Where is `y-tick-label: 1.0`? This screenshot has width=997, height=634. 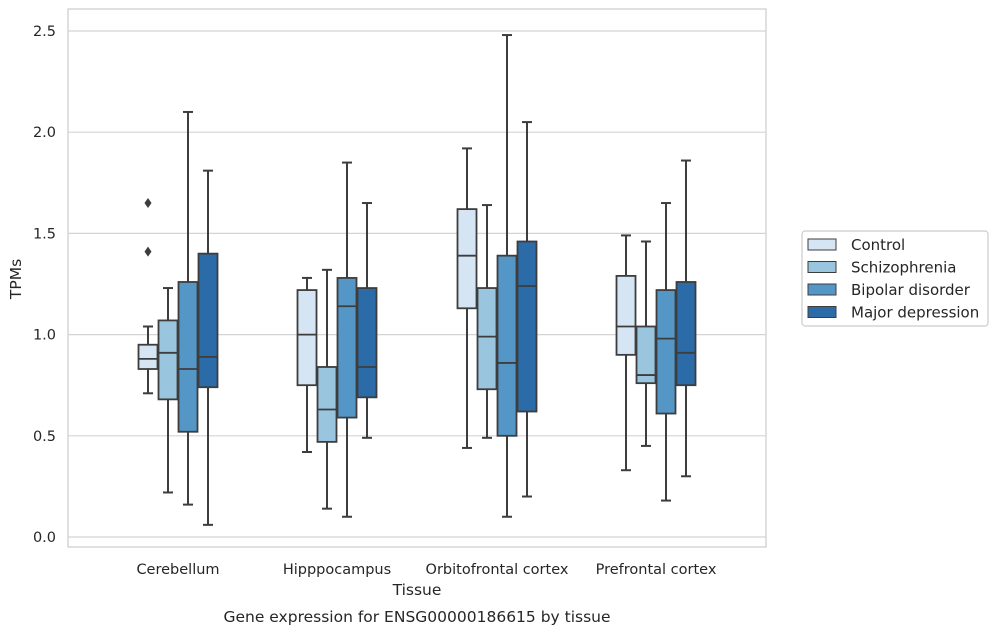 y-tick-label: 1.0 is located at coordinates (44, 336).